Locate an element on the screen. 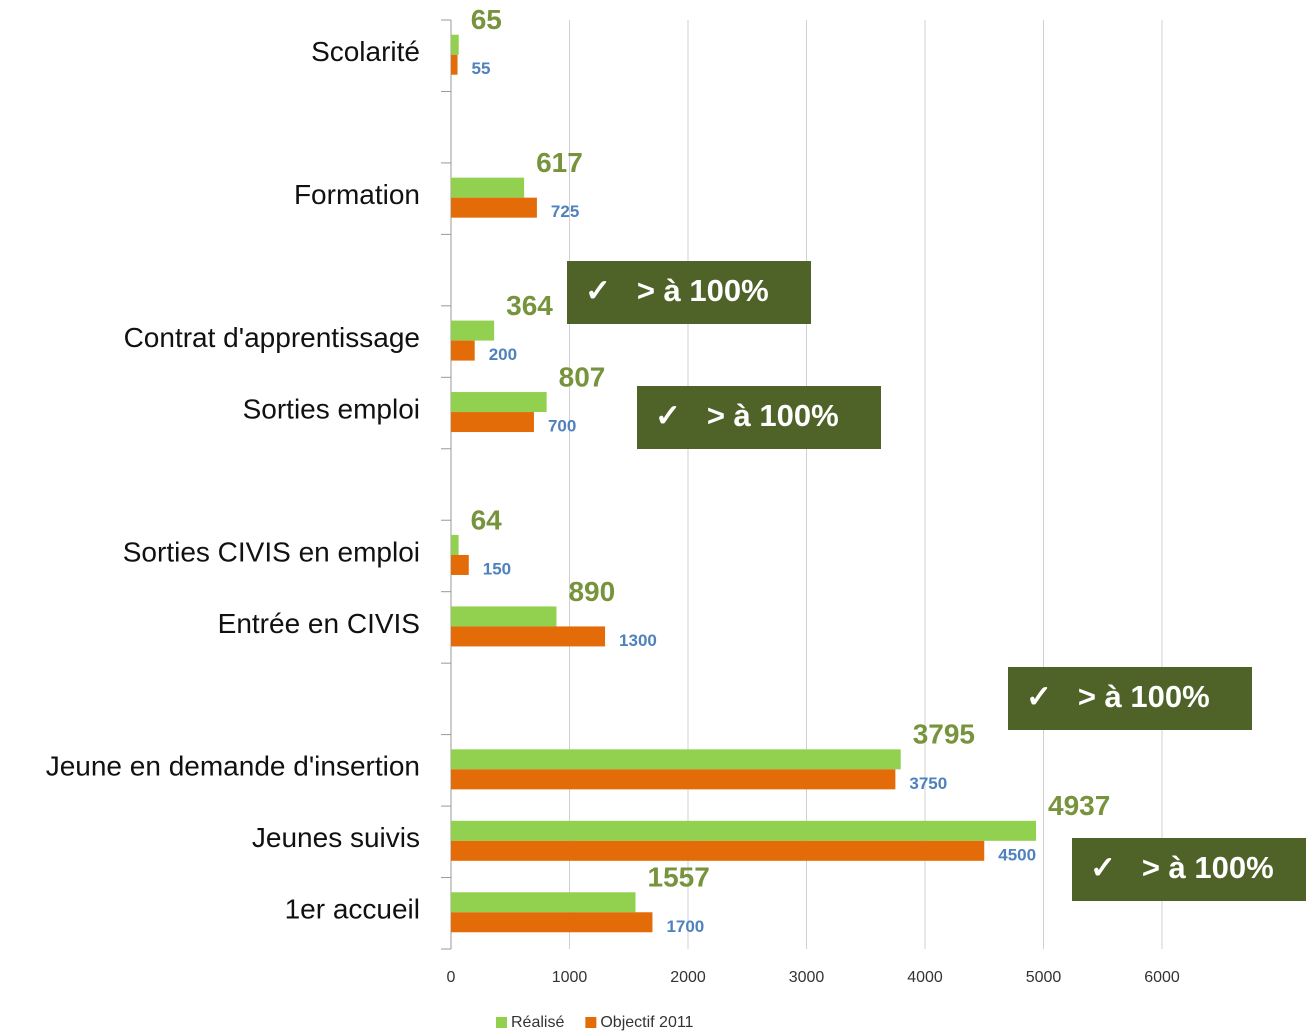 The image size is (1306, 1032). y-tick-label: Jeunes suivis is located at coordinates (336, 837).